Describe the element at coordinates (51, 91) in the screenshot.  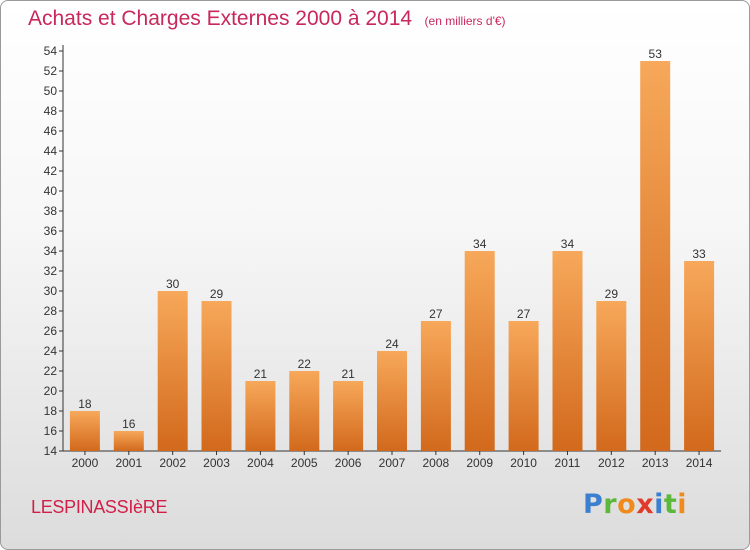
I see `y-tick-label: 50` at that location.